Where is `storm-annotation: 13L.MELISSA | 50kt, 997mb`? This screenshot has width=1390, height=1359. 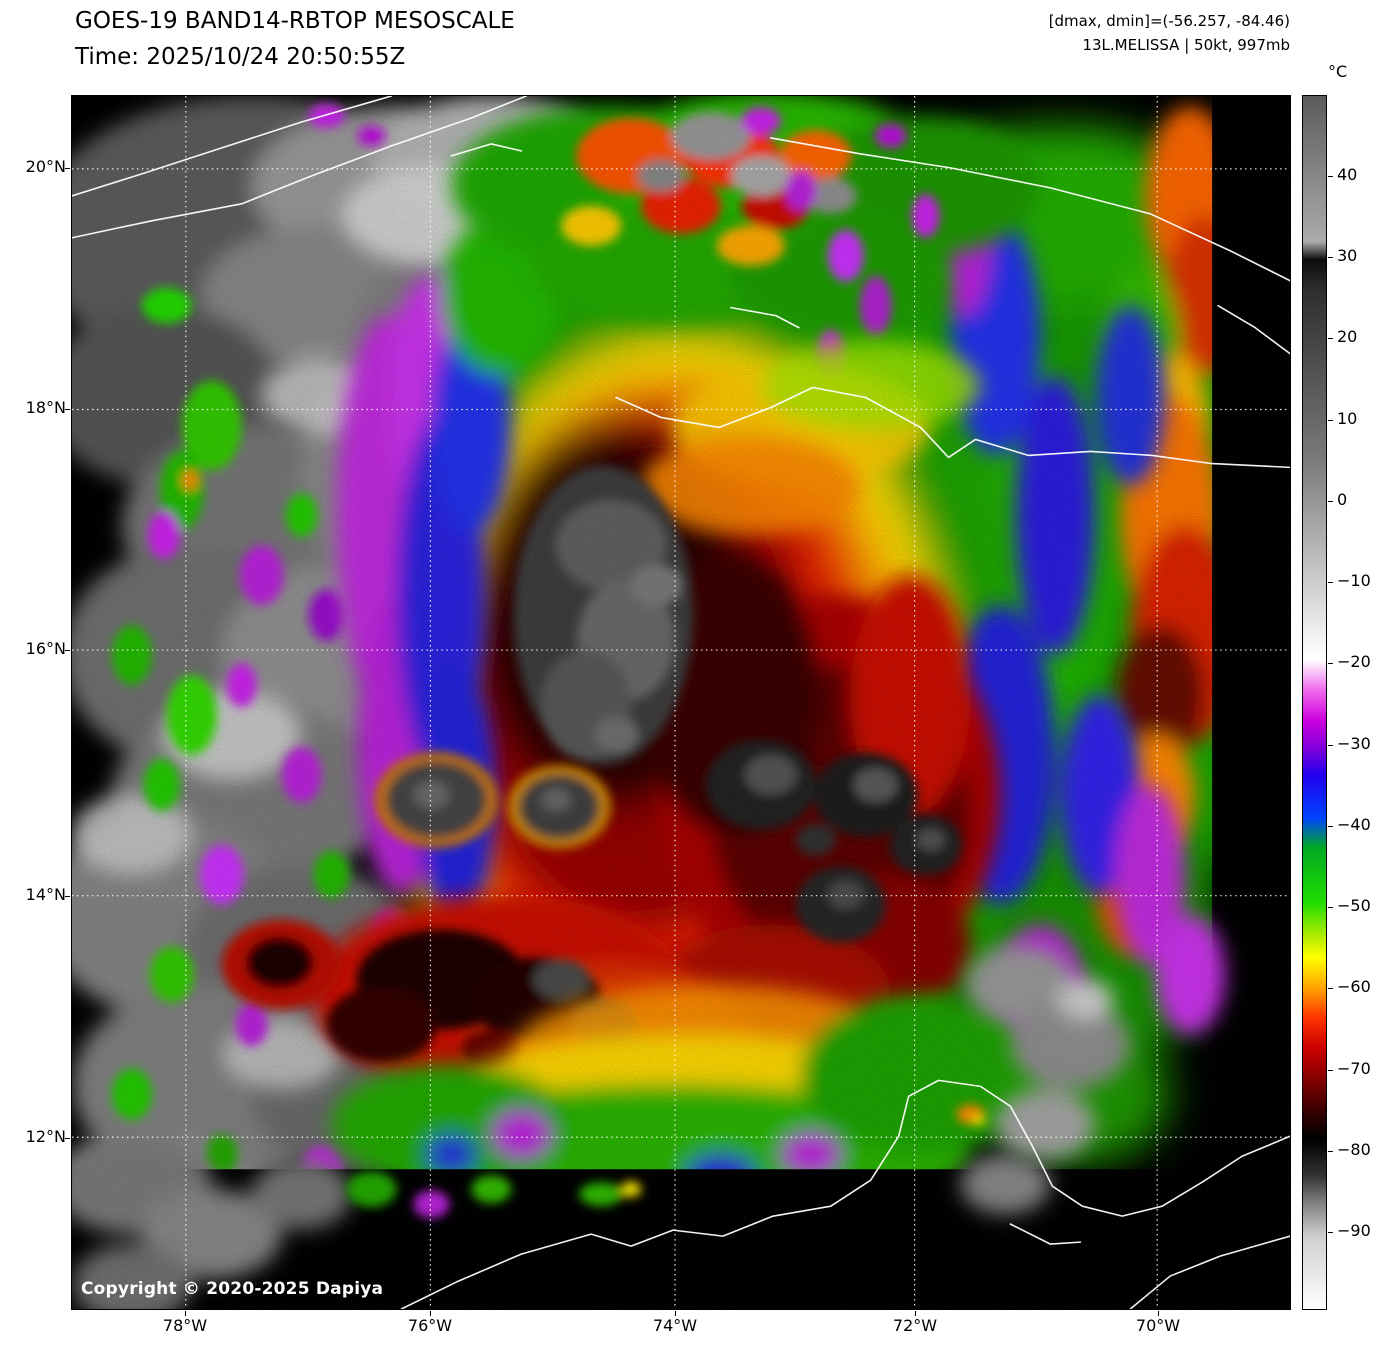
storm-annotation: 13L.MELISSA | 50kt, 997mb is located at coordinates (1186, 45).